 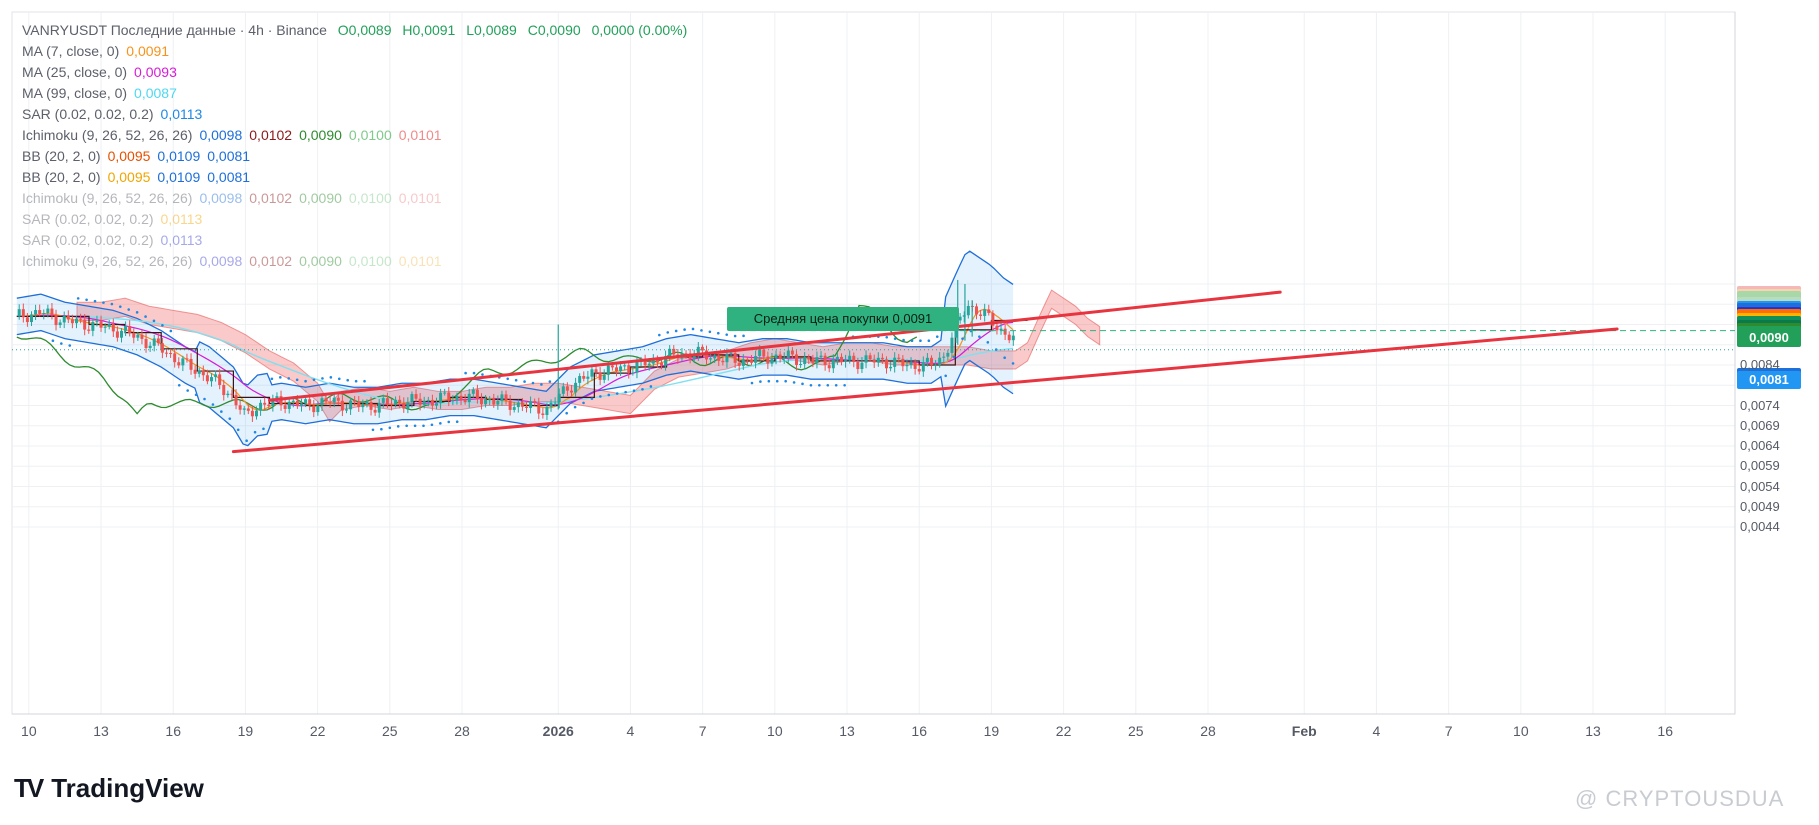 I want to click on bb-lower, so click(x=515, y=388).